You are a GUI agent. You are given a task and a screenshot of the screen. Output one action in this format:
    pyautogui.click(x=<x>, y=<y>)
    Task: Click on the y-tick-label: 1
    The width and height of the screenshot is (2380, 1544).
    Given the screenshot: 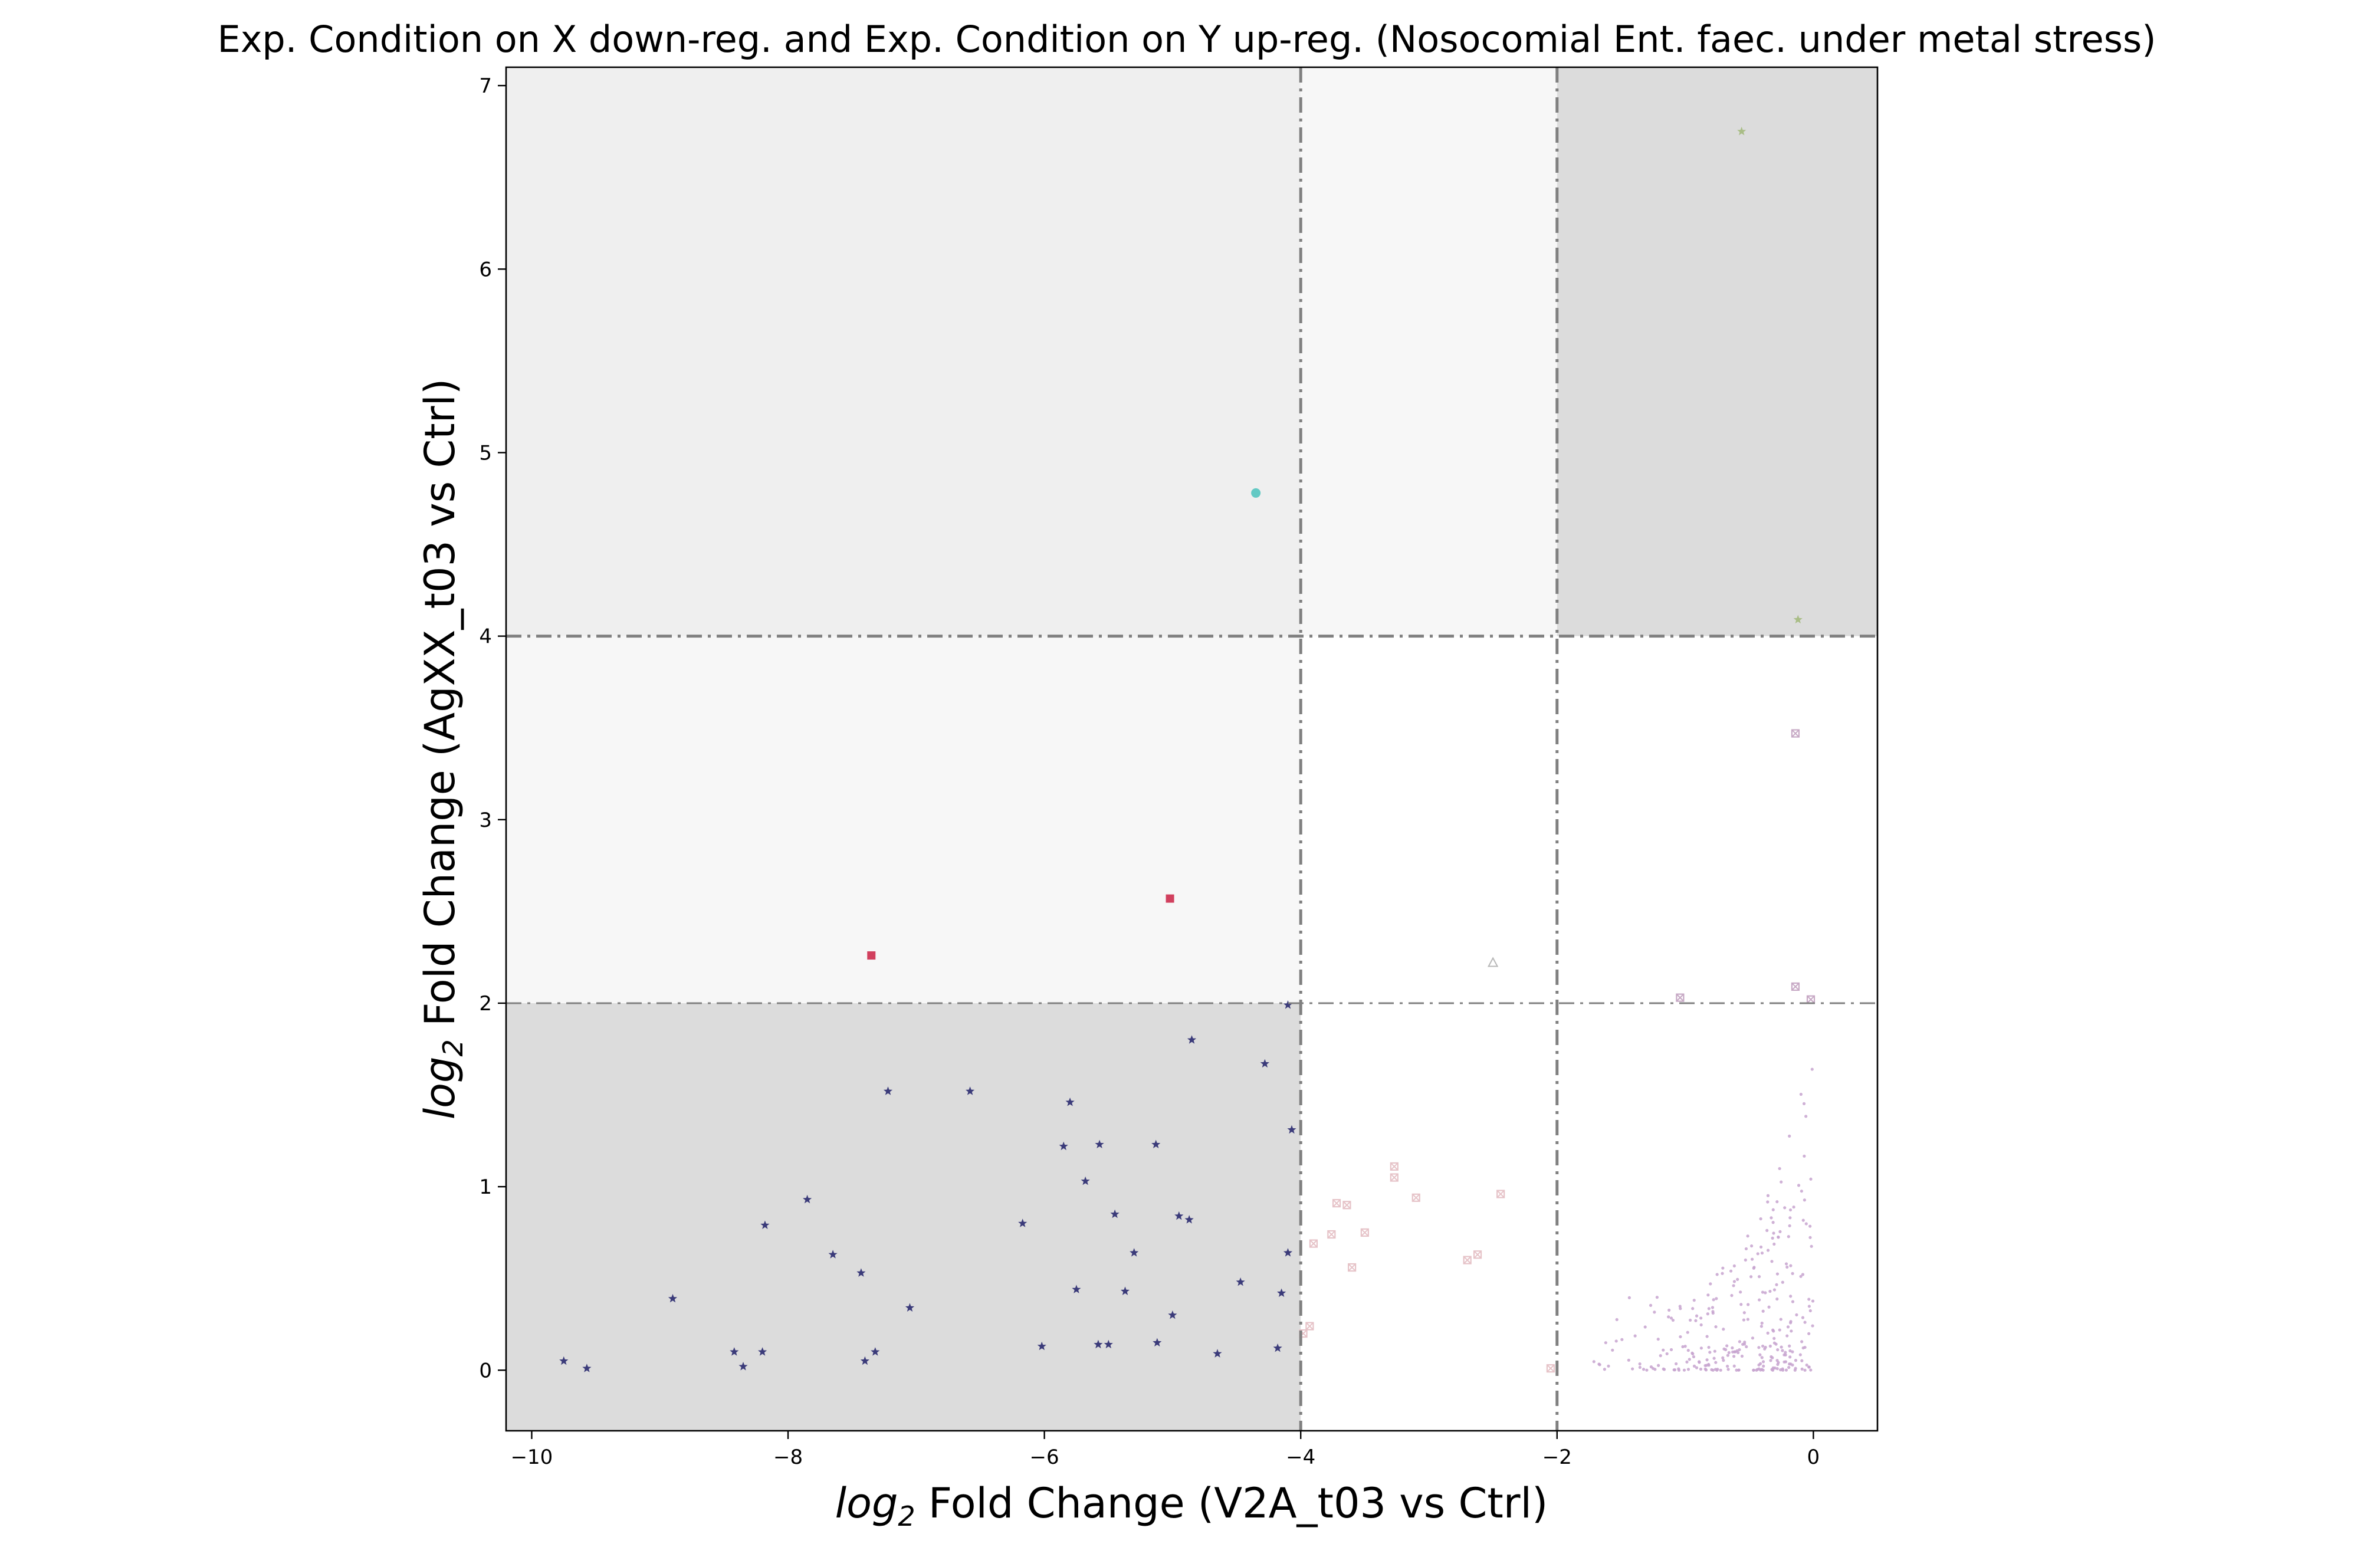 What is the action you would take?
    pyautogui.click(x=485, y=1187)
    